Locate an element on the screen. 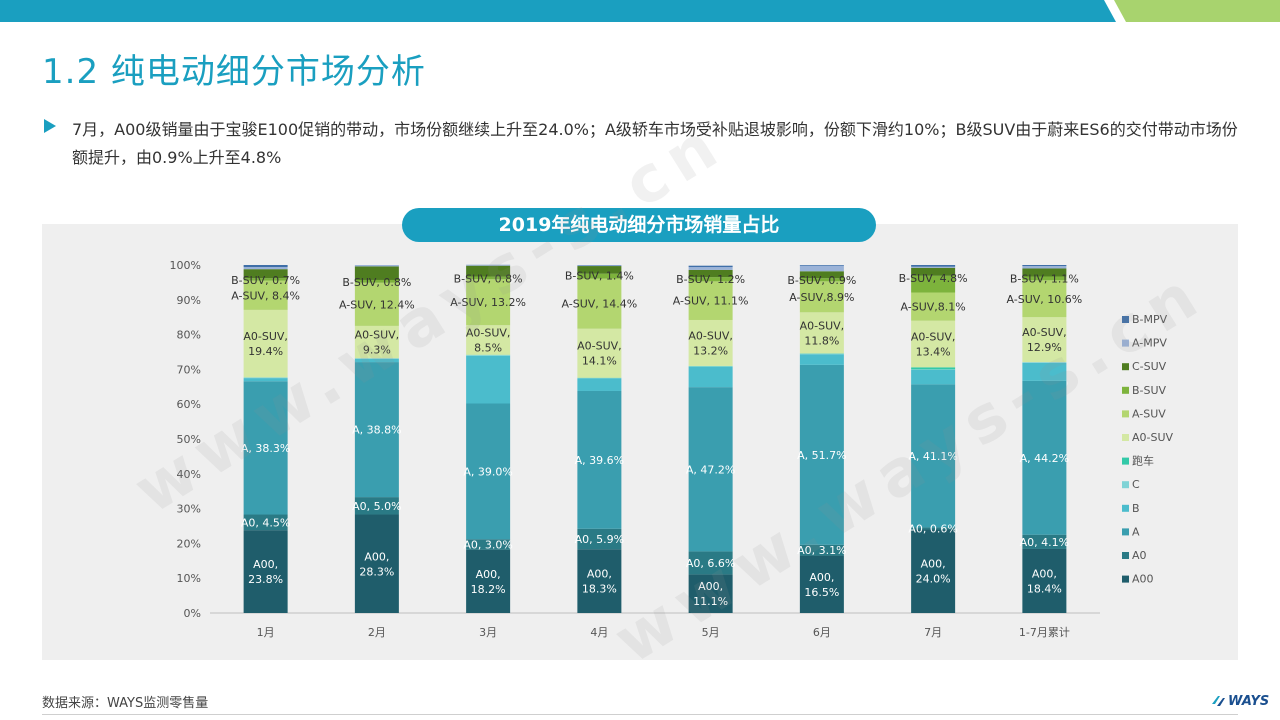  data-label: B-SUV, 4.8% is located at coordinates (933, 278).